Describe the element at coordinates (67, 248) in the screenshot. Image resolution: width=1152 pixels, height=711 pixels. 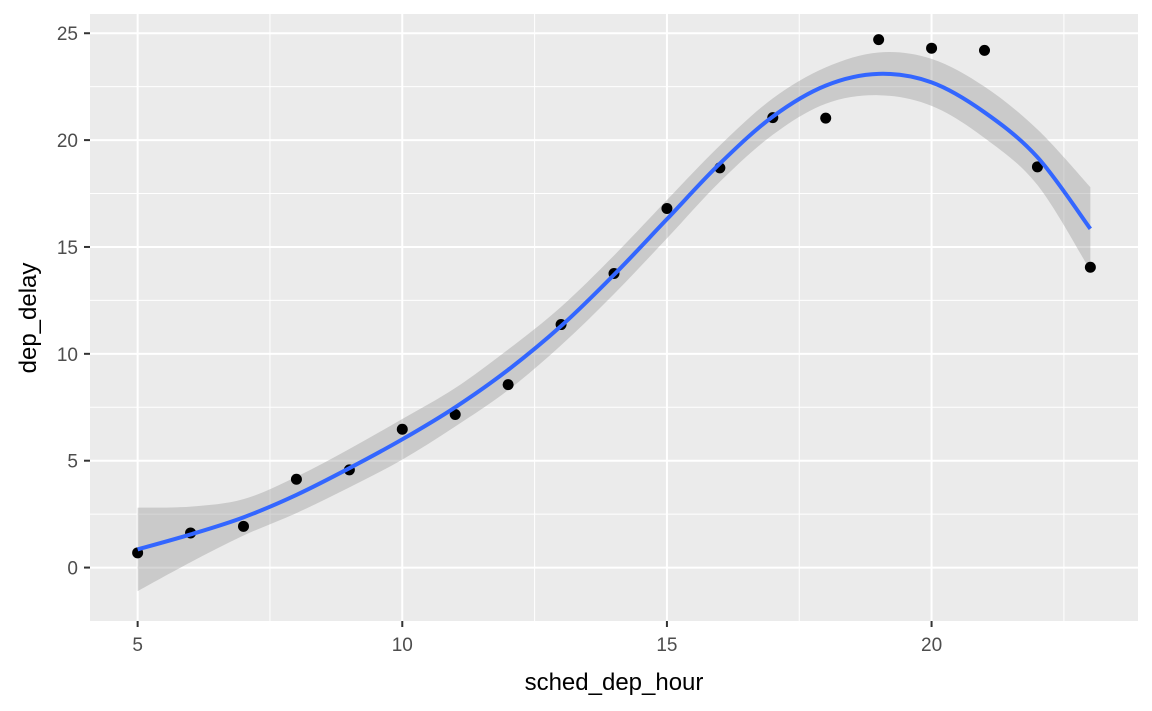
I see `y-tick-label: 15` at that location.